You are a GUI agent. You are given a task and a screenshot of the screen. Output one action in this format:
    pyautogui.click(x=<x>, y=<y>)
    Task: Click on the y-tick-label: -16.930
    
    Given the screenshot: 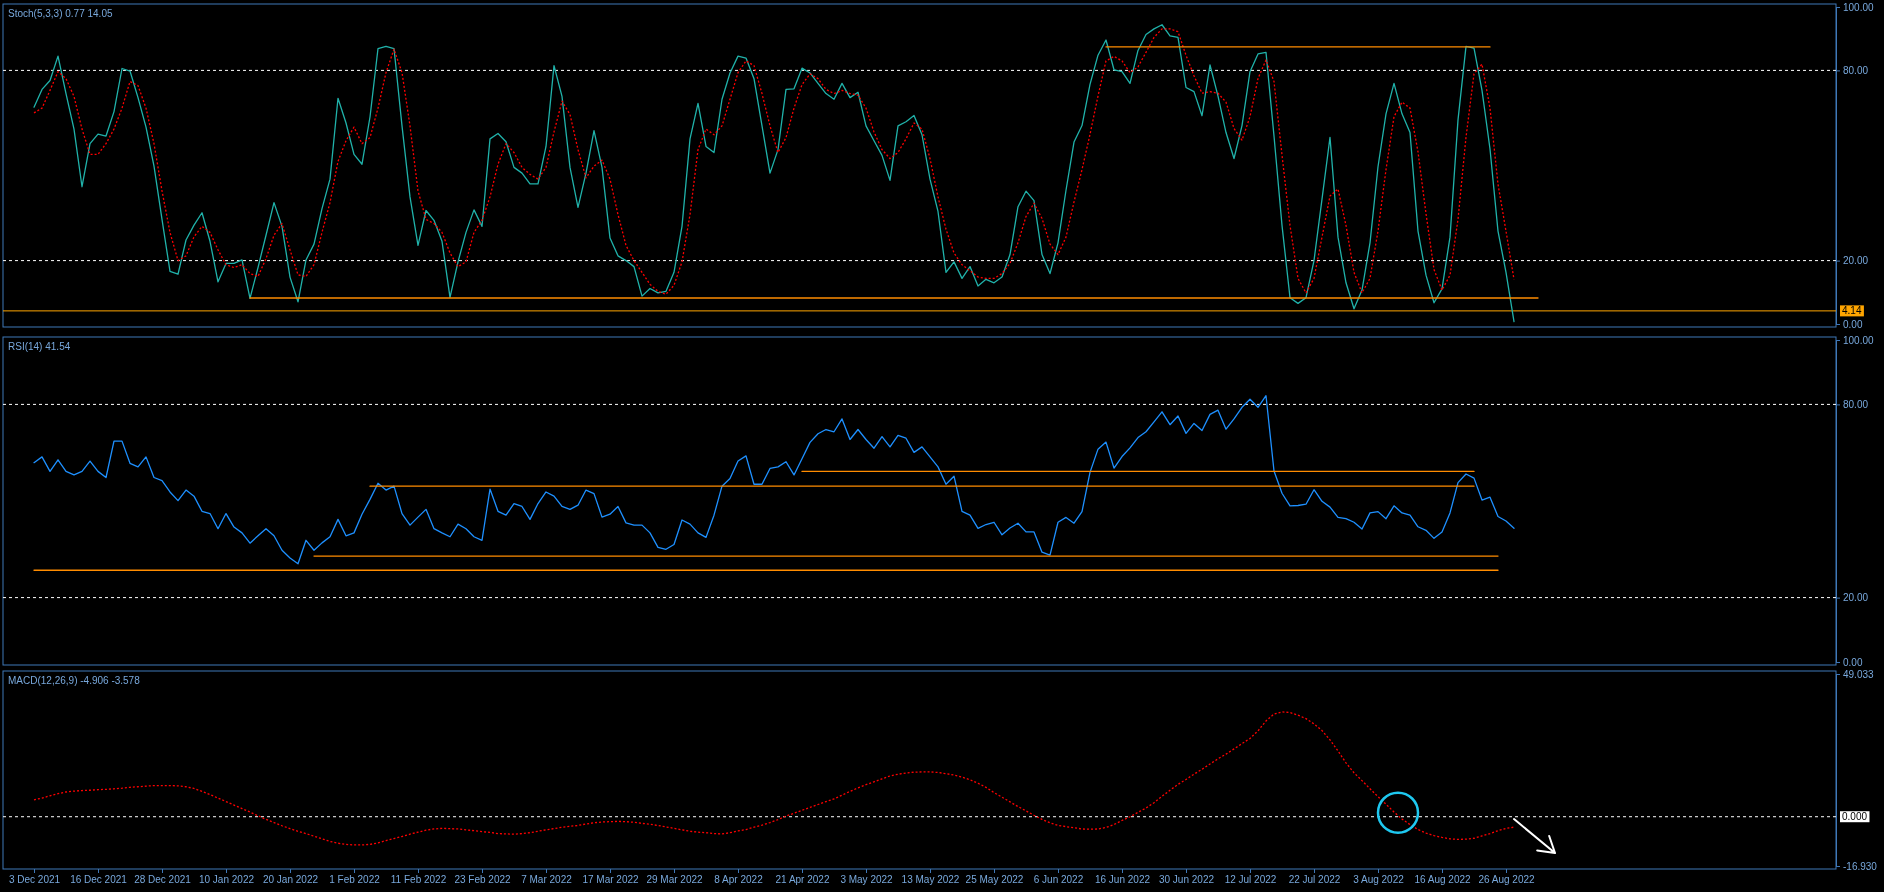 What is the action you would take?
    pyautogui.click(x=1860, y=866)
    